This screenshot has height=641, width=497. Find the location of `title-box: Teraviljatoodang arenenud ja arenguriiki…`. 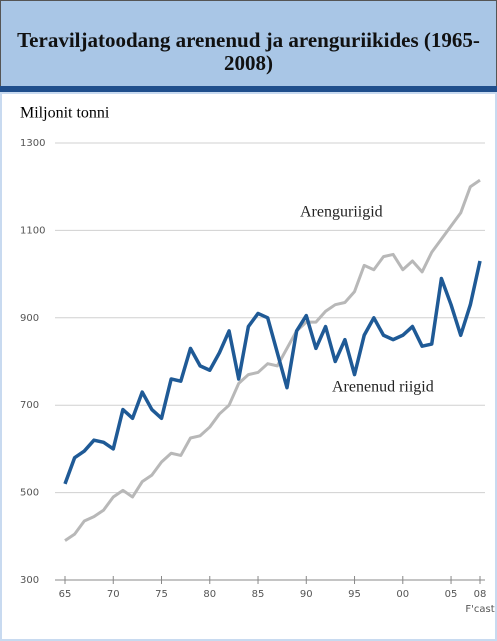

title-box: Teraviljatoodang arenenud ja arenguriiki… is located at coordinates (248, 44).